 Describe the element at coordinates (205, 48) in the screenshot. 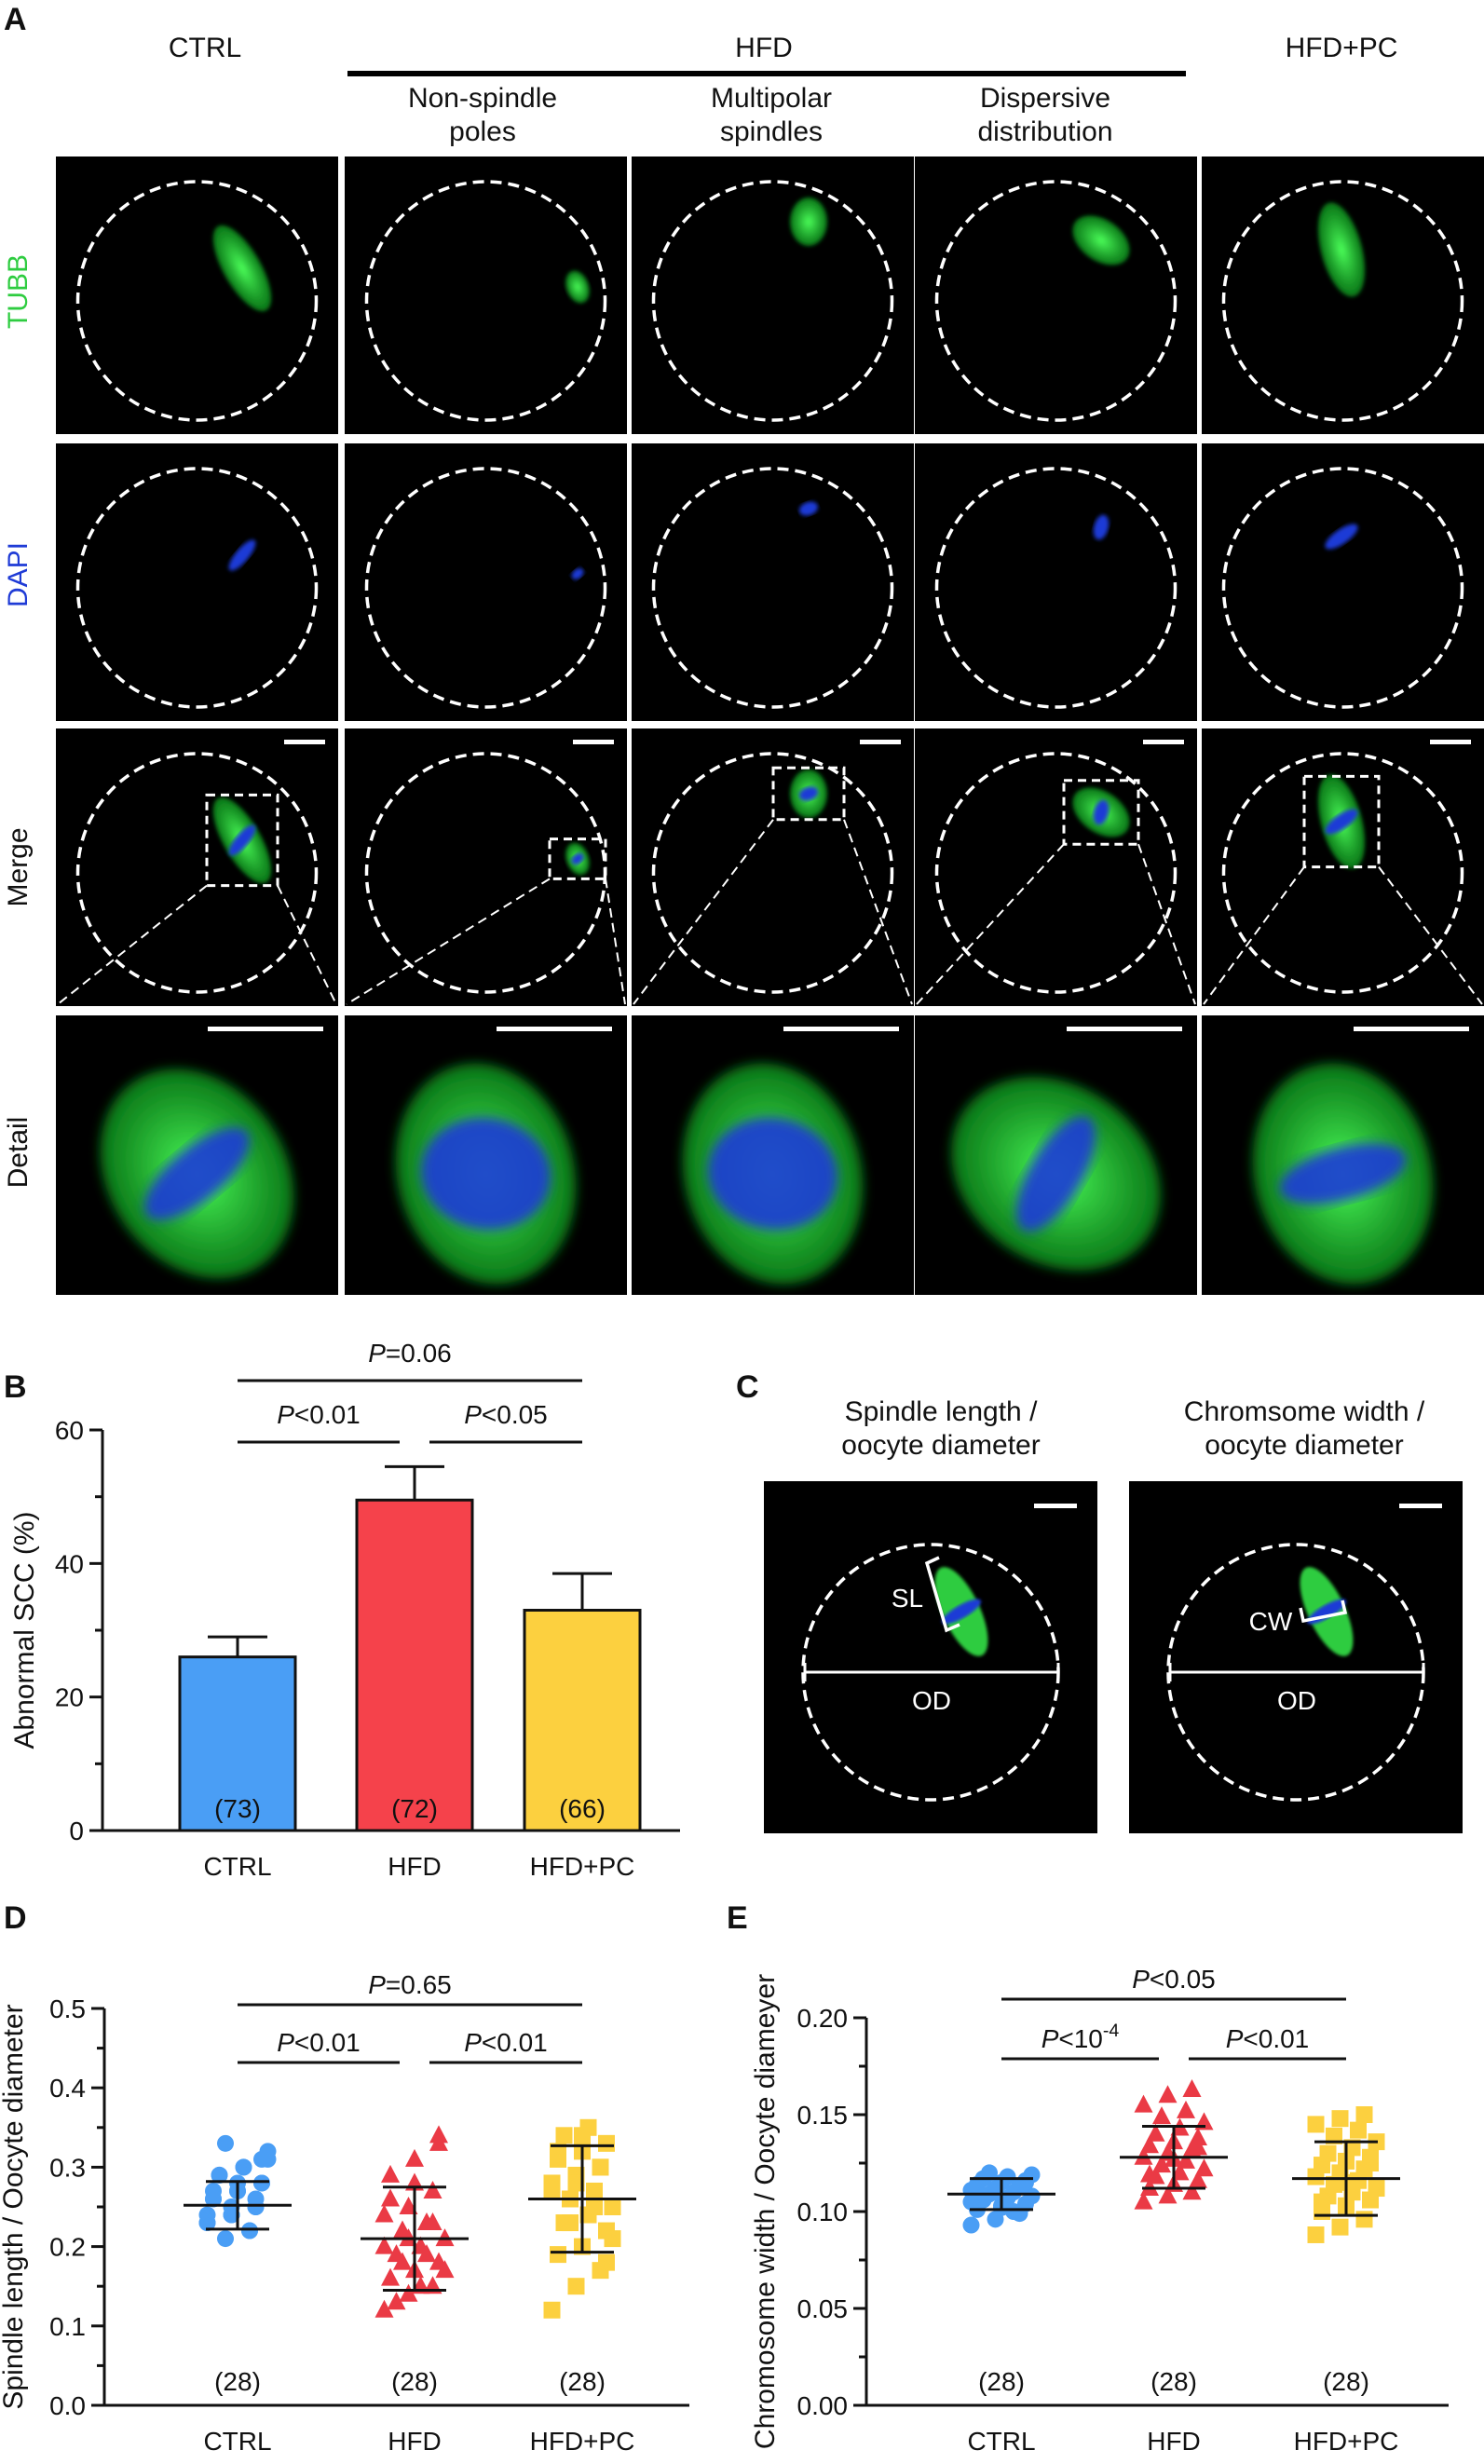

I see `group-ctrl-label: CTRL` at that location.